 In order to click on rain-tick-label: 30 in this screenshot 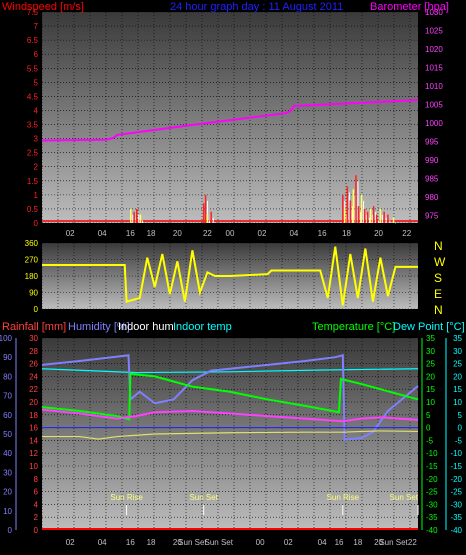, I will do `click(33, 338)`.